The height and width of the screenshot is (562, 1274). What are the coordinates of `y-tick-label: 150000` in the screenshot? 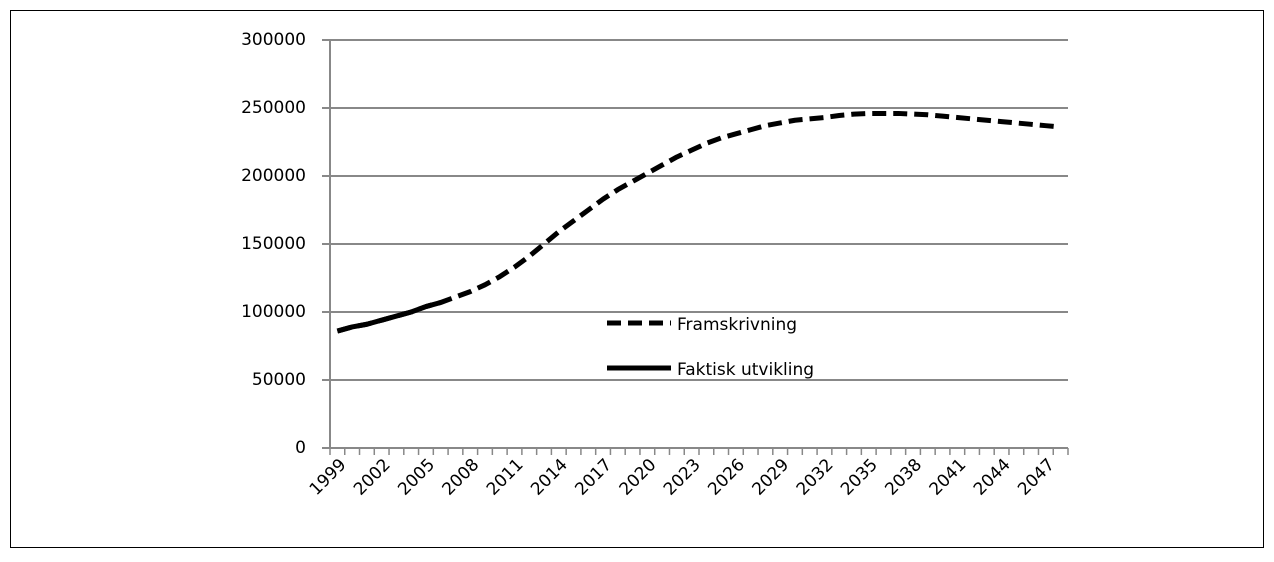 It's located at (273, 244).